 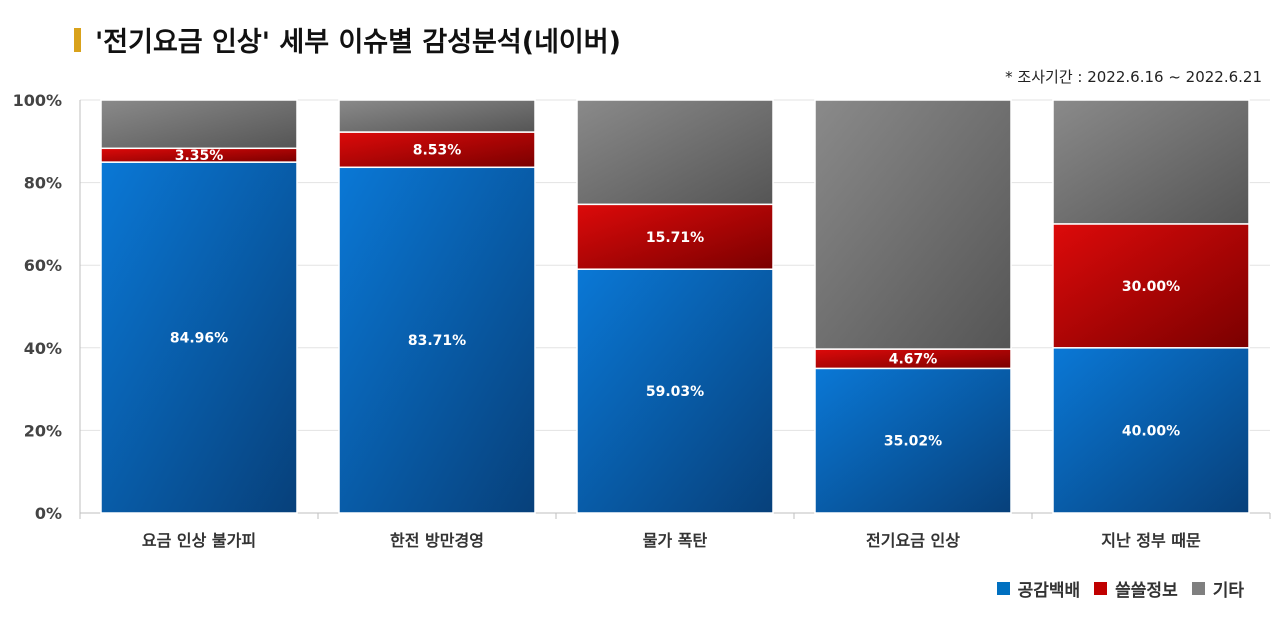 I want to click on y-tick-label: 0%, so click(x=48, y=513).